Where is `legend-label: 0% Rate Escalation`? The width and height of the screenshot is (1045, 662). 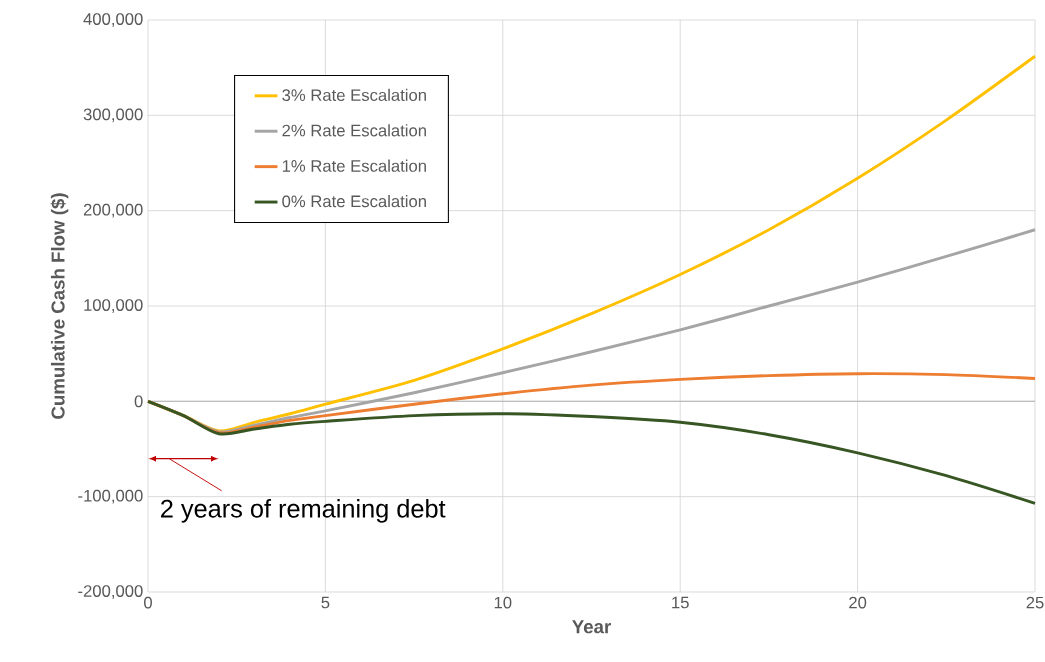
legend-label: 0% Rate Escalation is located at coordinates (354, 201).